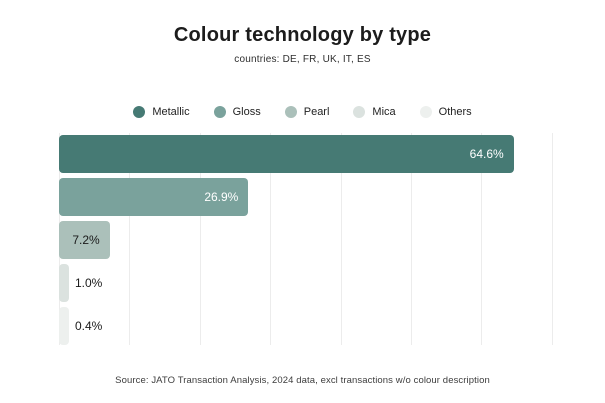  I want to click on bar-metallic: 64.6%, so click(286, 154).